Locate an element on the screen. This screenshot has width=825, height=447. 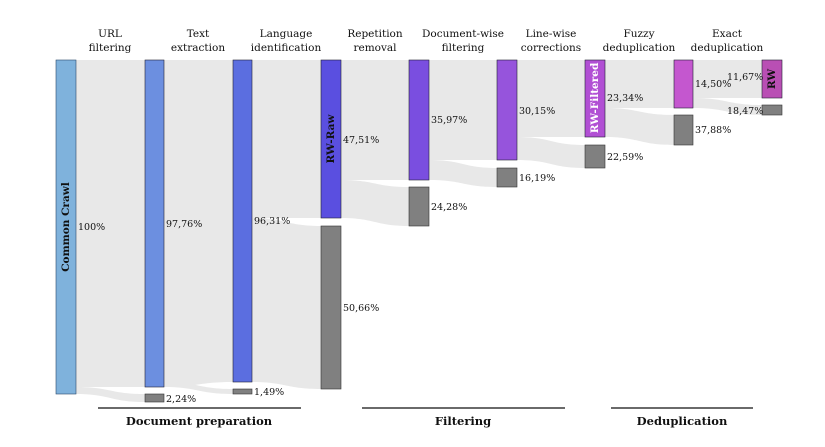
node-line-removed is located at coordinates (507, 177).